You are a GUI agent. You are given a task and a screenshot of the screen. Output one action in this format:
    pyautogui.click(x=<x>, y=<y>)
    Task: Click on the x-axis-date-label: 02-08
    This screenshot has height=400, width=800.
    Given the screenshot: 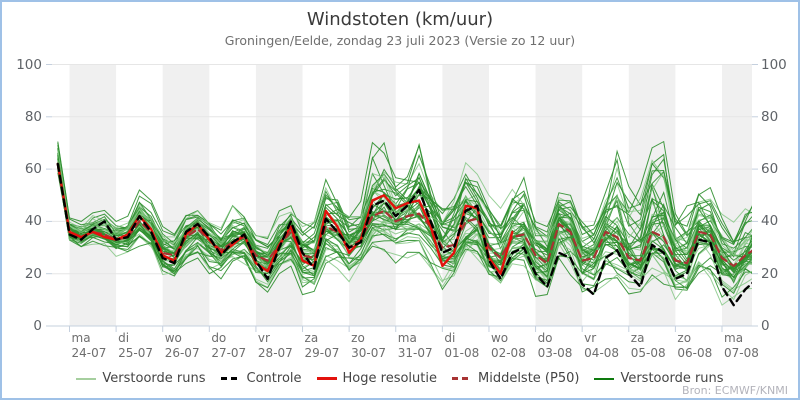 What is the action you would take?
    pyautogui.click(x=508, y=353)
    